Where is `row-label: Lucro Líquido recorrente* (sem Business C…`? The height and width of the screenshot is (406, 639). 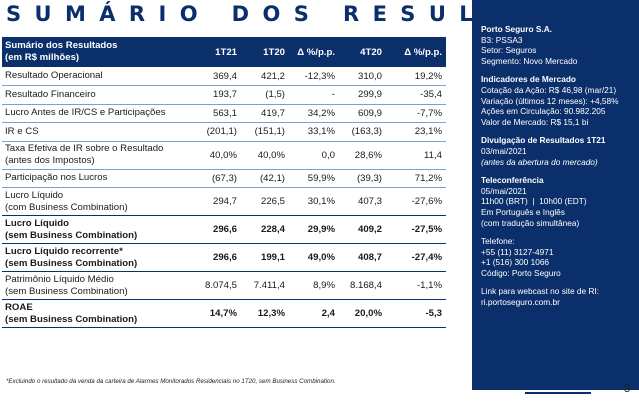 row-label: Lucro Líquido recorrente* (sem Business C… is located at coordinates (100, 257).